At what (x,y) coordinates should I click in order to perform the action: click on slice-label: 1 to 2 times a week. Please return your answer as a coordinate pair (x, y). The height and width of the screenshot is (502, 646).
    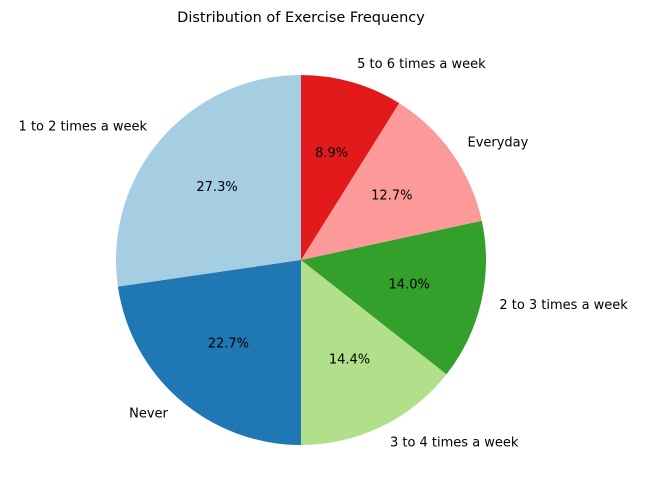
    Looking at the image, I should click on (83, 126).